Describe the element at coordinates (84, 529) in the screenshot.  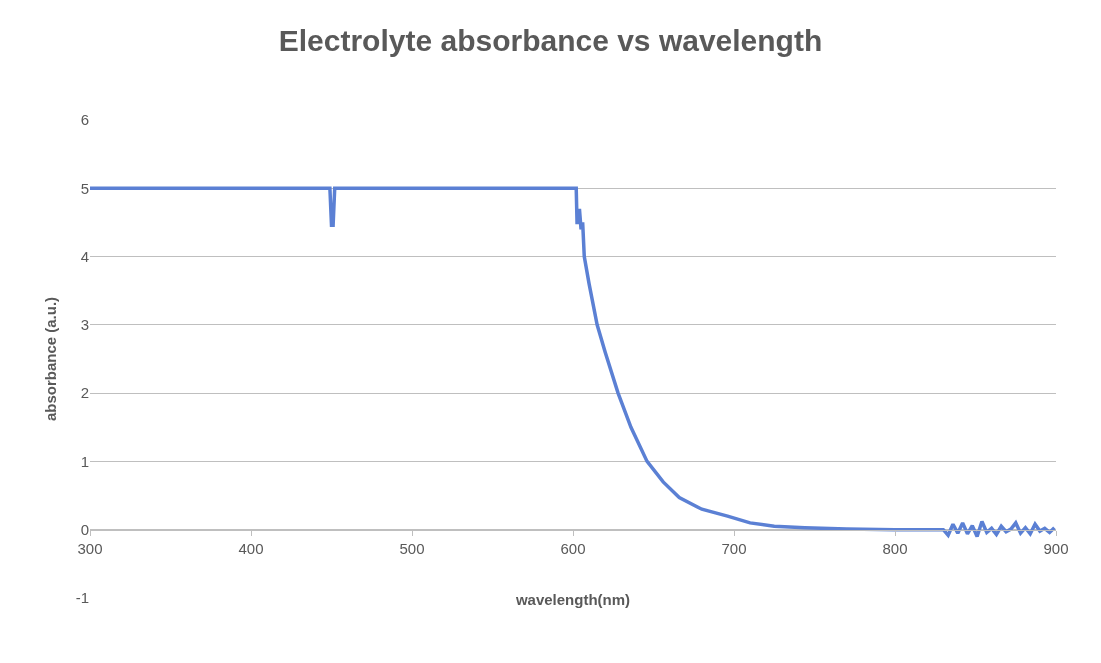
I see `y-tick-label: 0` at that location.